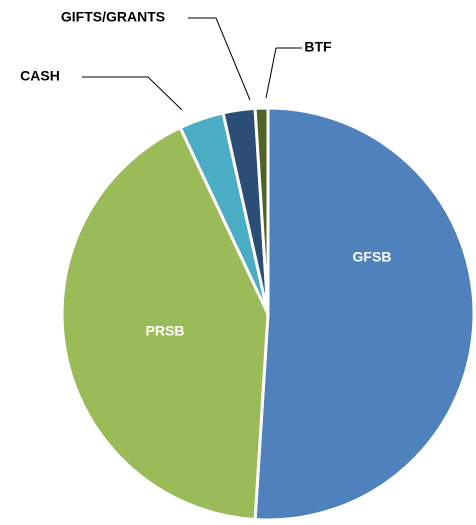  What do you see at coordinates (113, 17) in the screenshot?
I see `slice-label: GIFTS/GRANTS` at bounding box center [113, 17].